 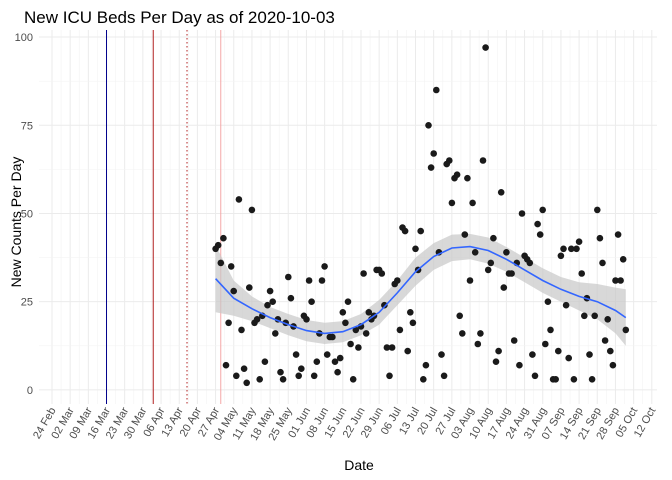 I want to click on y-tick-label: 100, so click(x=24, y=38).